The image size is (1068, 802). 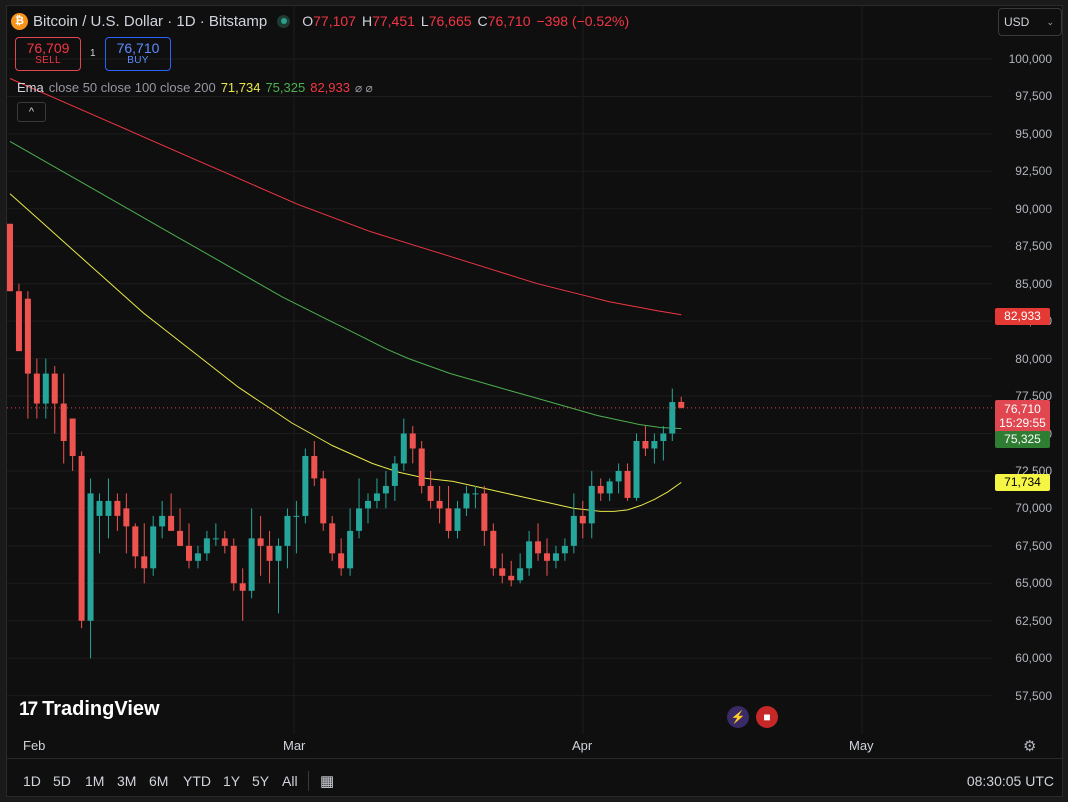 I want to click on range-6m: 6M, so click(x=159, y=781).